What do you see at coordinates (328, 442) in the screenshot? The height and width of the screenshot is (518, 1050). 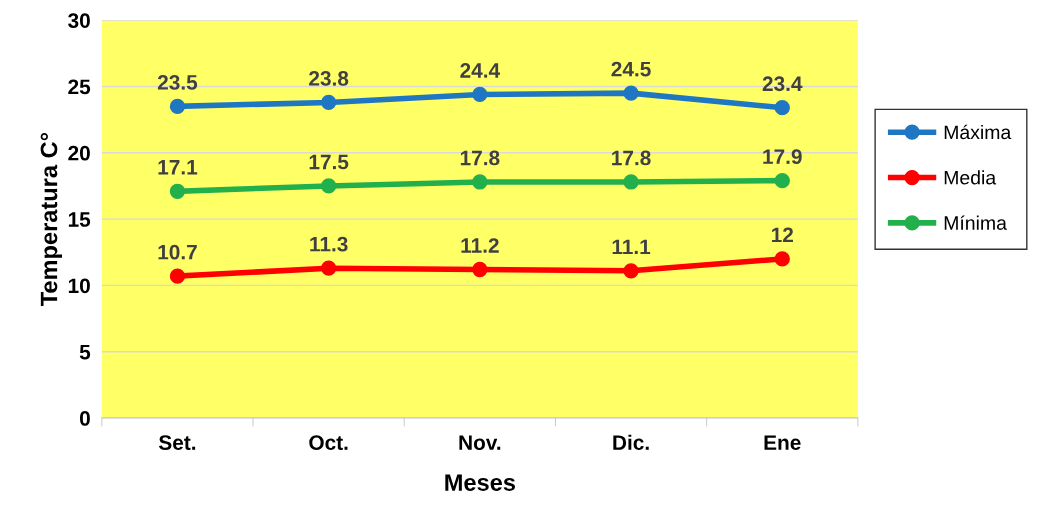 I see `x-tick-label: Oct.` at bounding box center [328, 442].